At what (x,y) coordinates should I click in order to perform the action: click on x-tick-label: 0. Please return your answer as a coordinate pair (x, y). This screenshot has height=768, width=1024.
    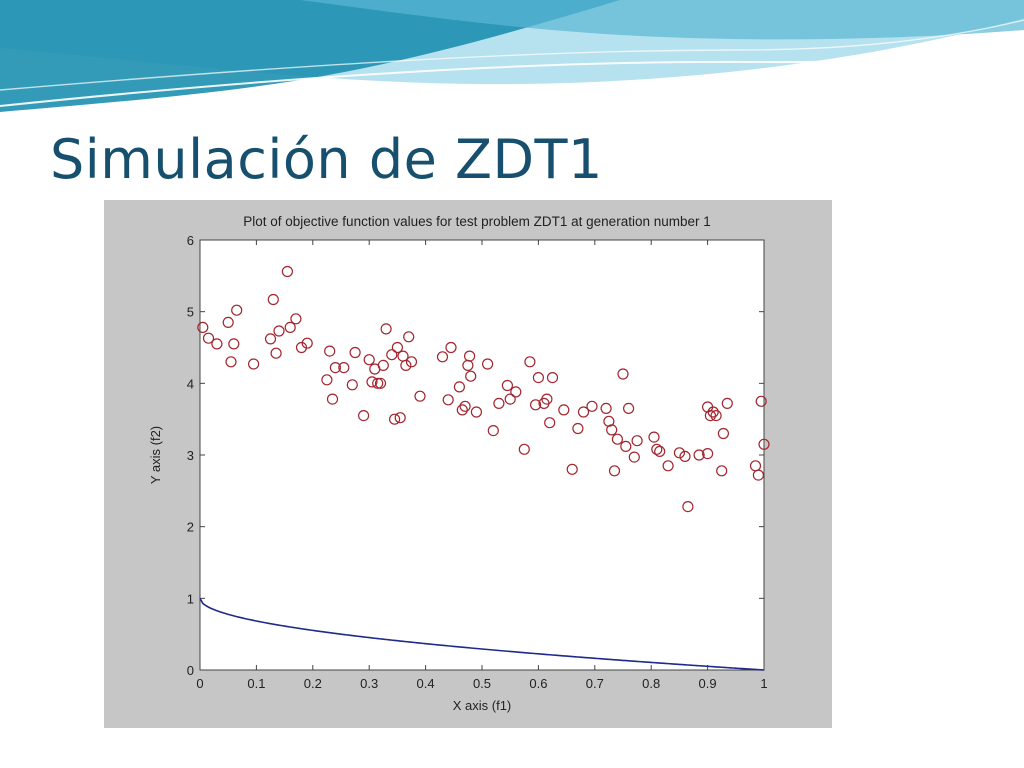
    Looking at the image, I should click on (199, 683).